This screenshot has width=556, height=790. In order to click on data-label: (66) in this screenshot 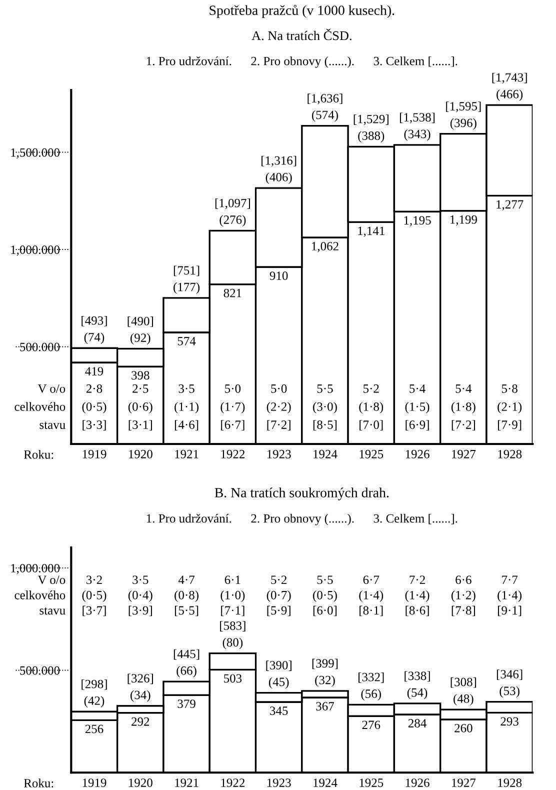, I will do `click(186, 672)`.